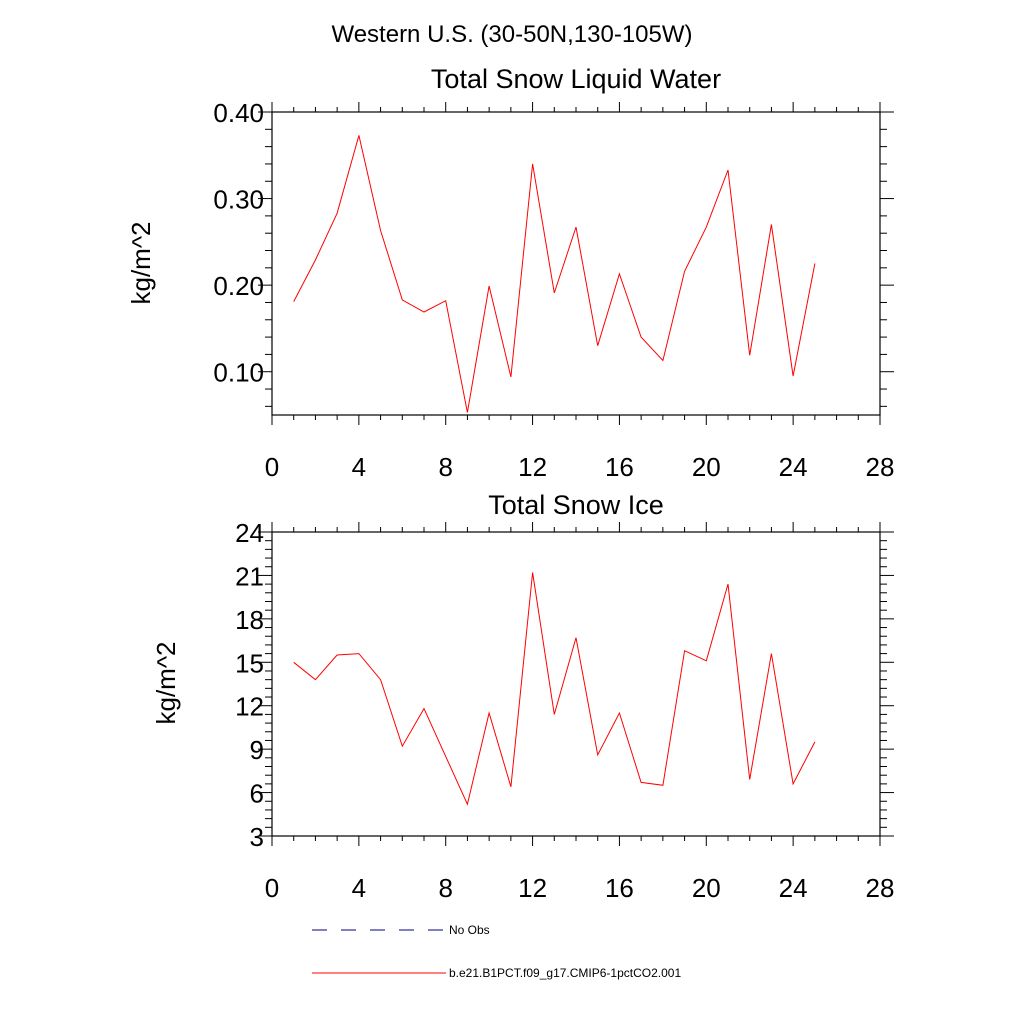 This screenshot has width=1024, height=1024. Describe the element at coordinates (576, 79) in the screenshot. I see `panel-title: Total Snow Liquid Water` at that location.